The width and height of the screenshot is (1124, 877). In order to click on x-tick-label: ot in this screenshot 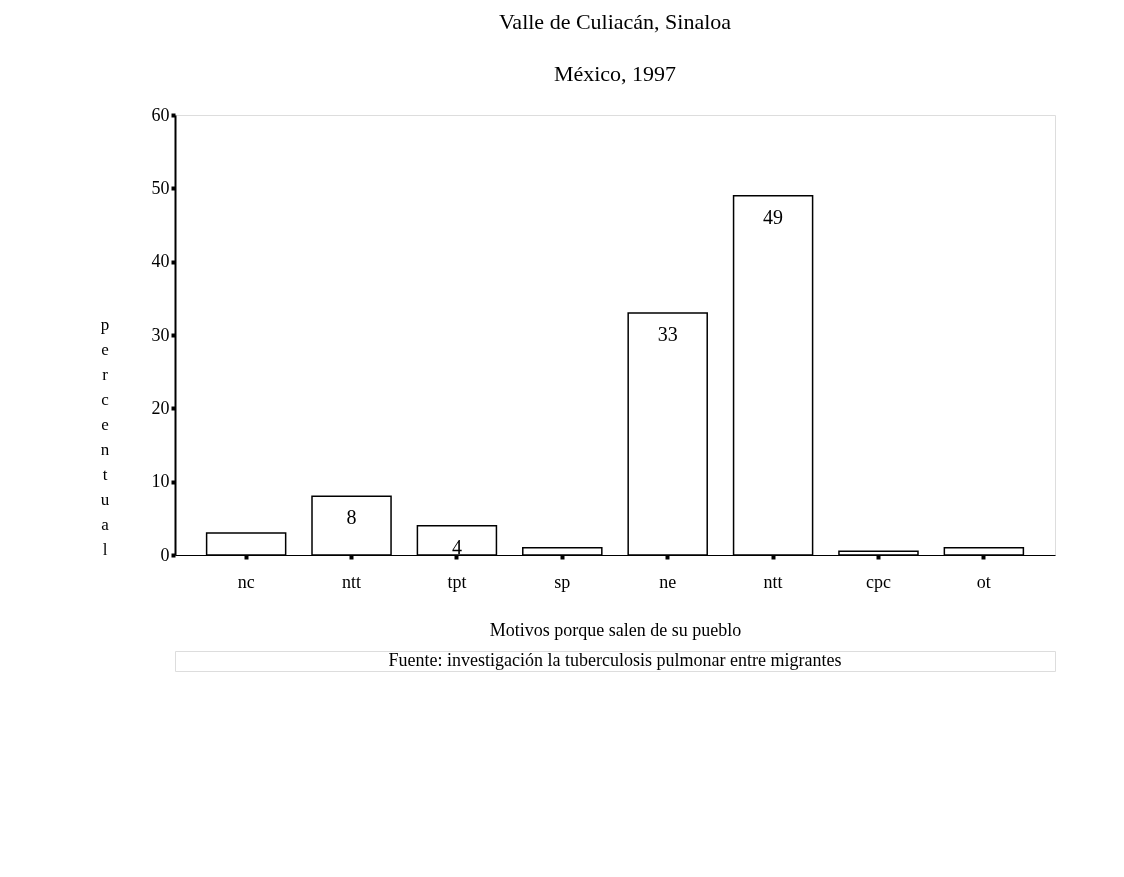, I will do `click(983, 581)`.